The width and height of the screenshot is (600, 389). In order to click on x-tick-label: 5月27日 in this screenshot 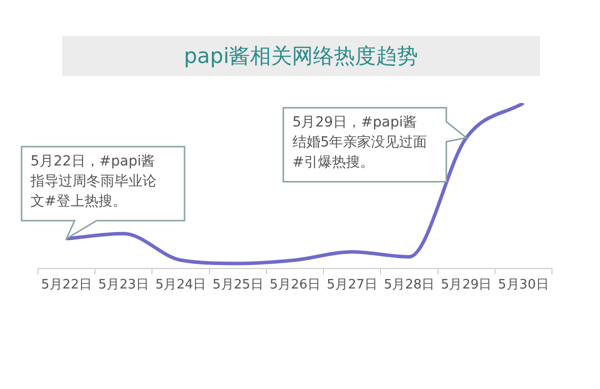, I will do `click(352, 285)`.